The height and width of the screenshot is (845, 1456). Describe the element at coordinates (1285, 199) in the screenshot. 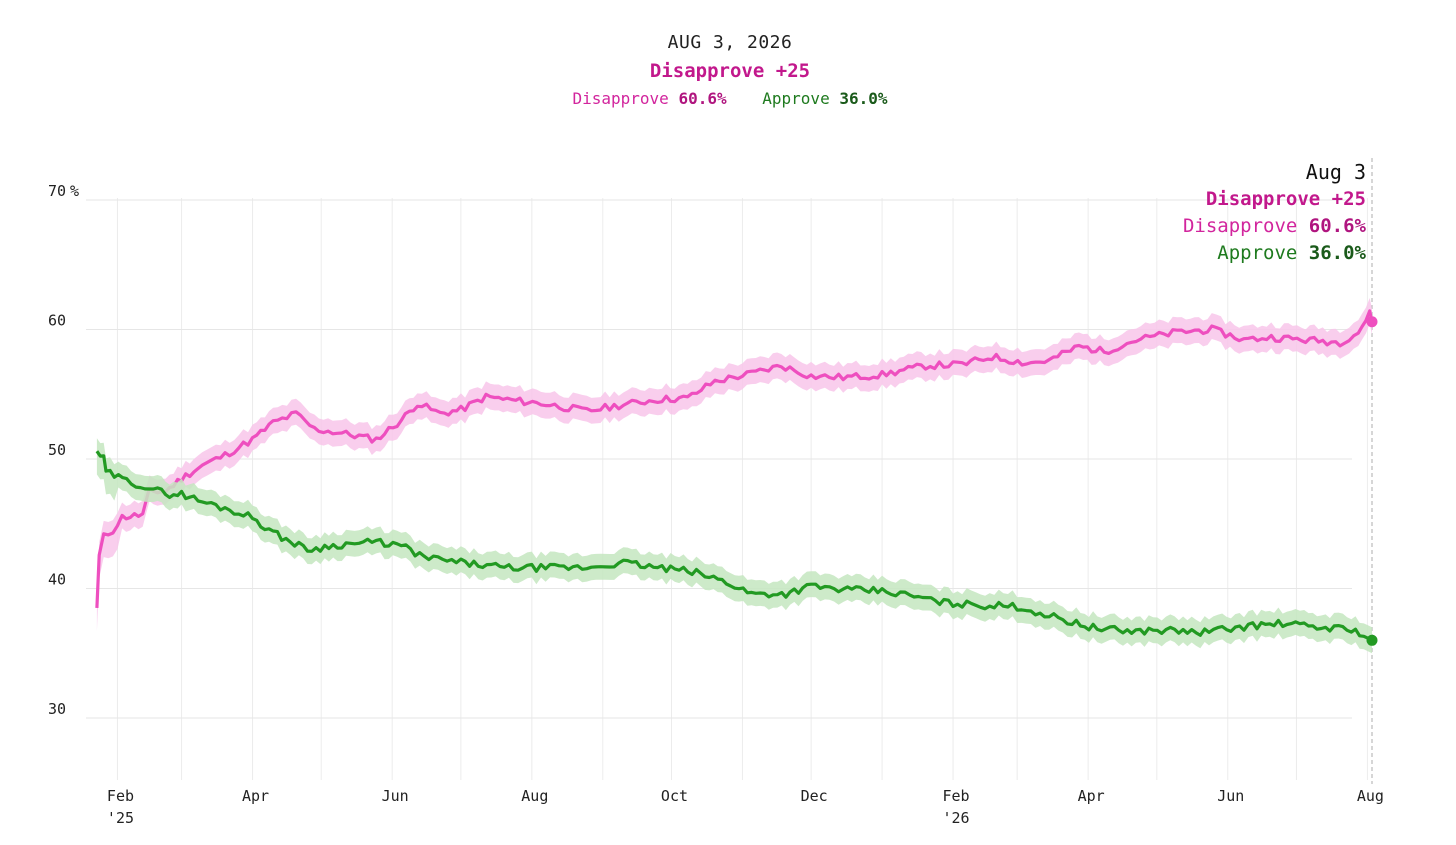

I see `tooltip-margin: Disapprove +25` at that location.